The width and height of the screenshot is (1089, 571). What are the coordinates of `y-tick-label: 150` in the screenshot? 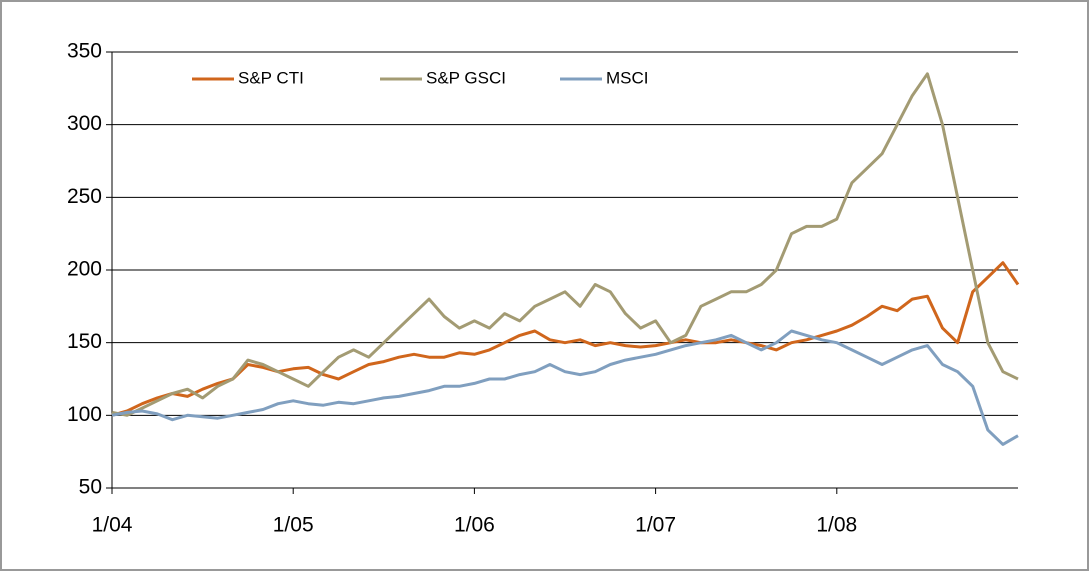 It's located at (84, 341).